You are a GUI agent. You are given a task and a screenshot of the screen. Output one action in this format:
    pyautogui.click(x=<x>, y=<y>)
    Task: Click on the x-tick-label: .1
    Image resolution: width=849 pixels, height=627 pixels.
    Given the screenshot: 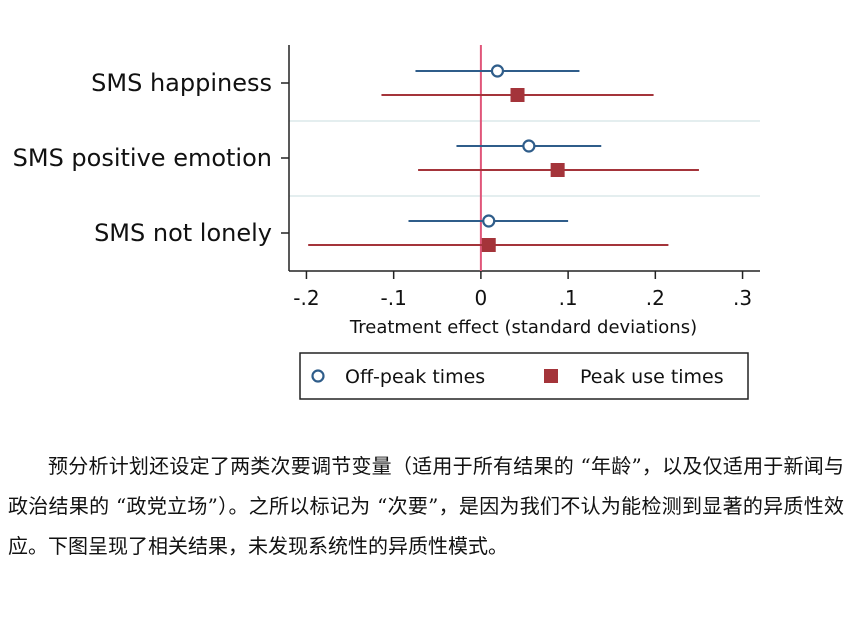 What is the action you would take?
    pyautogui.click(x=568, y=298)
    